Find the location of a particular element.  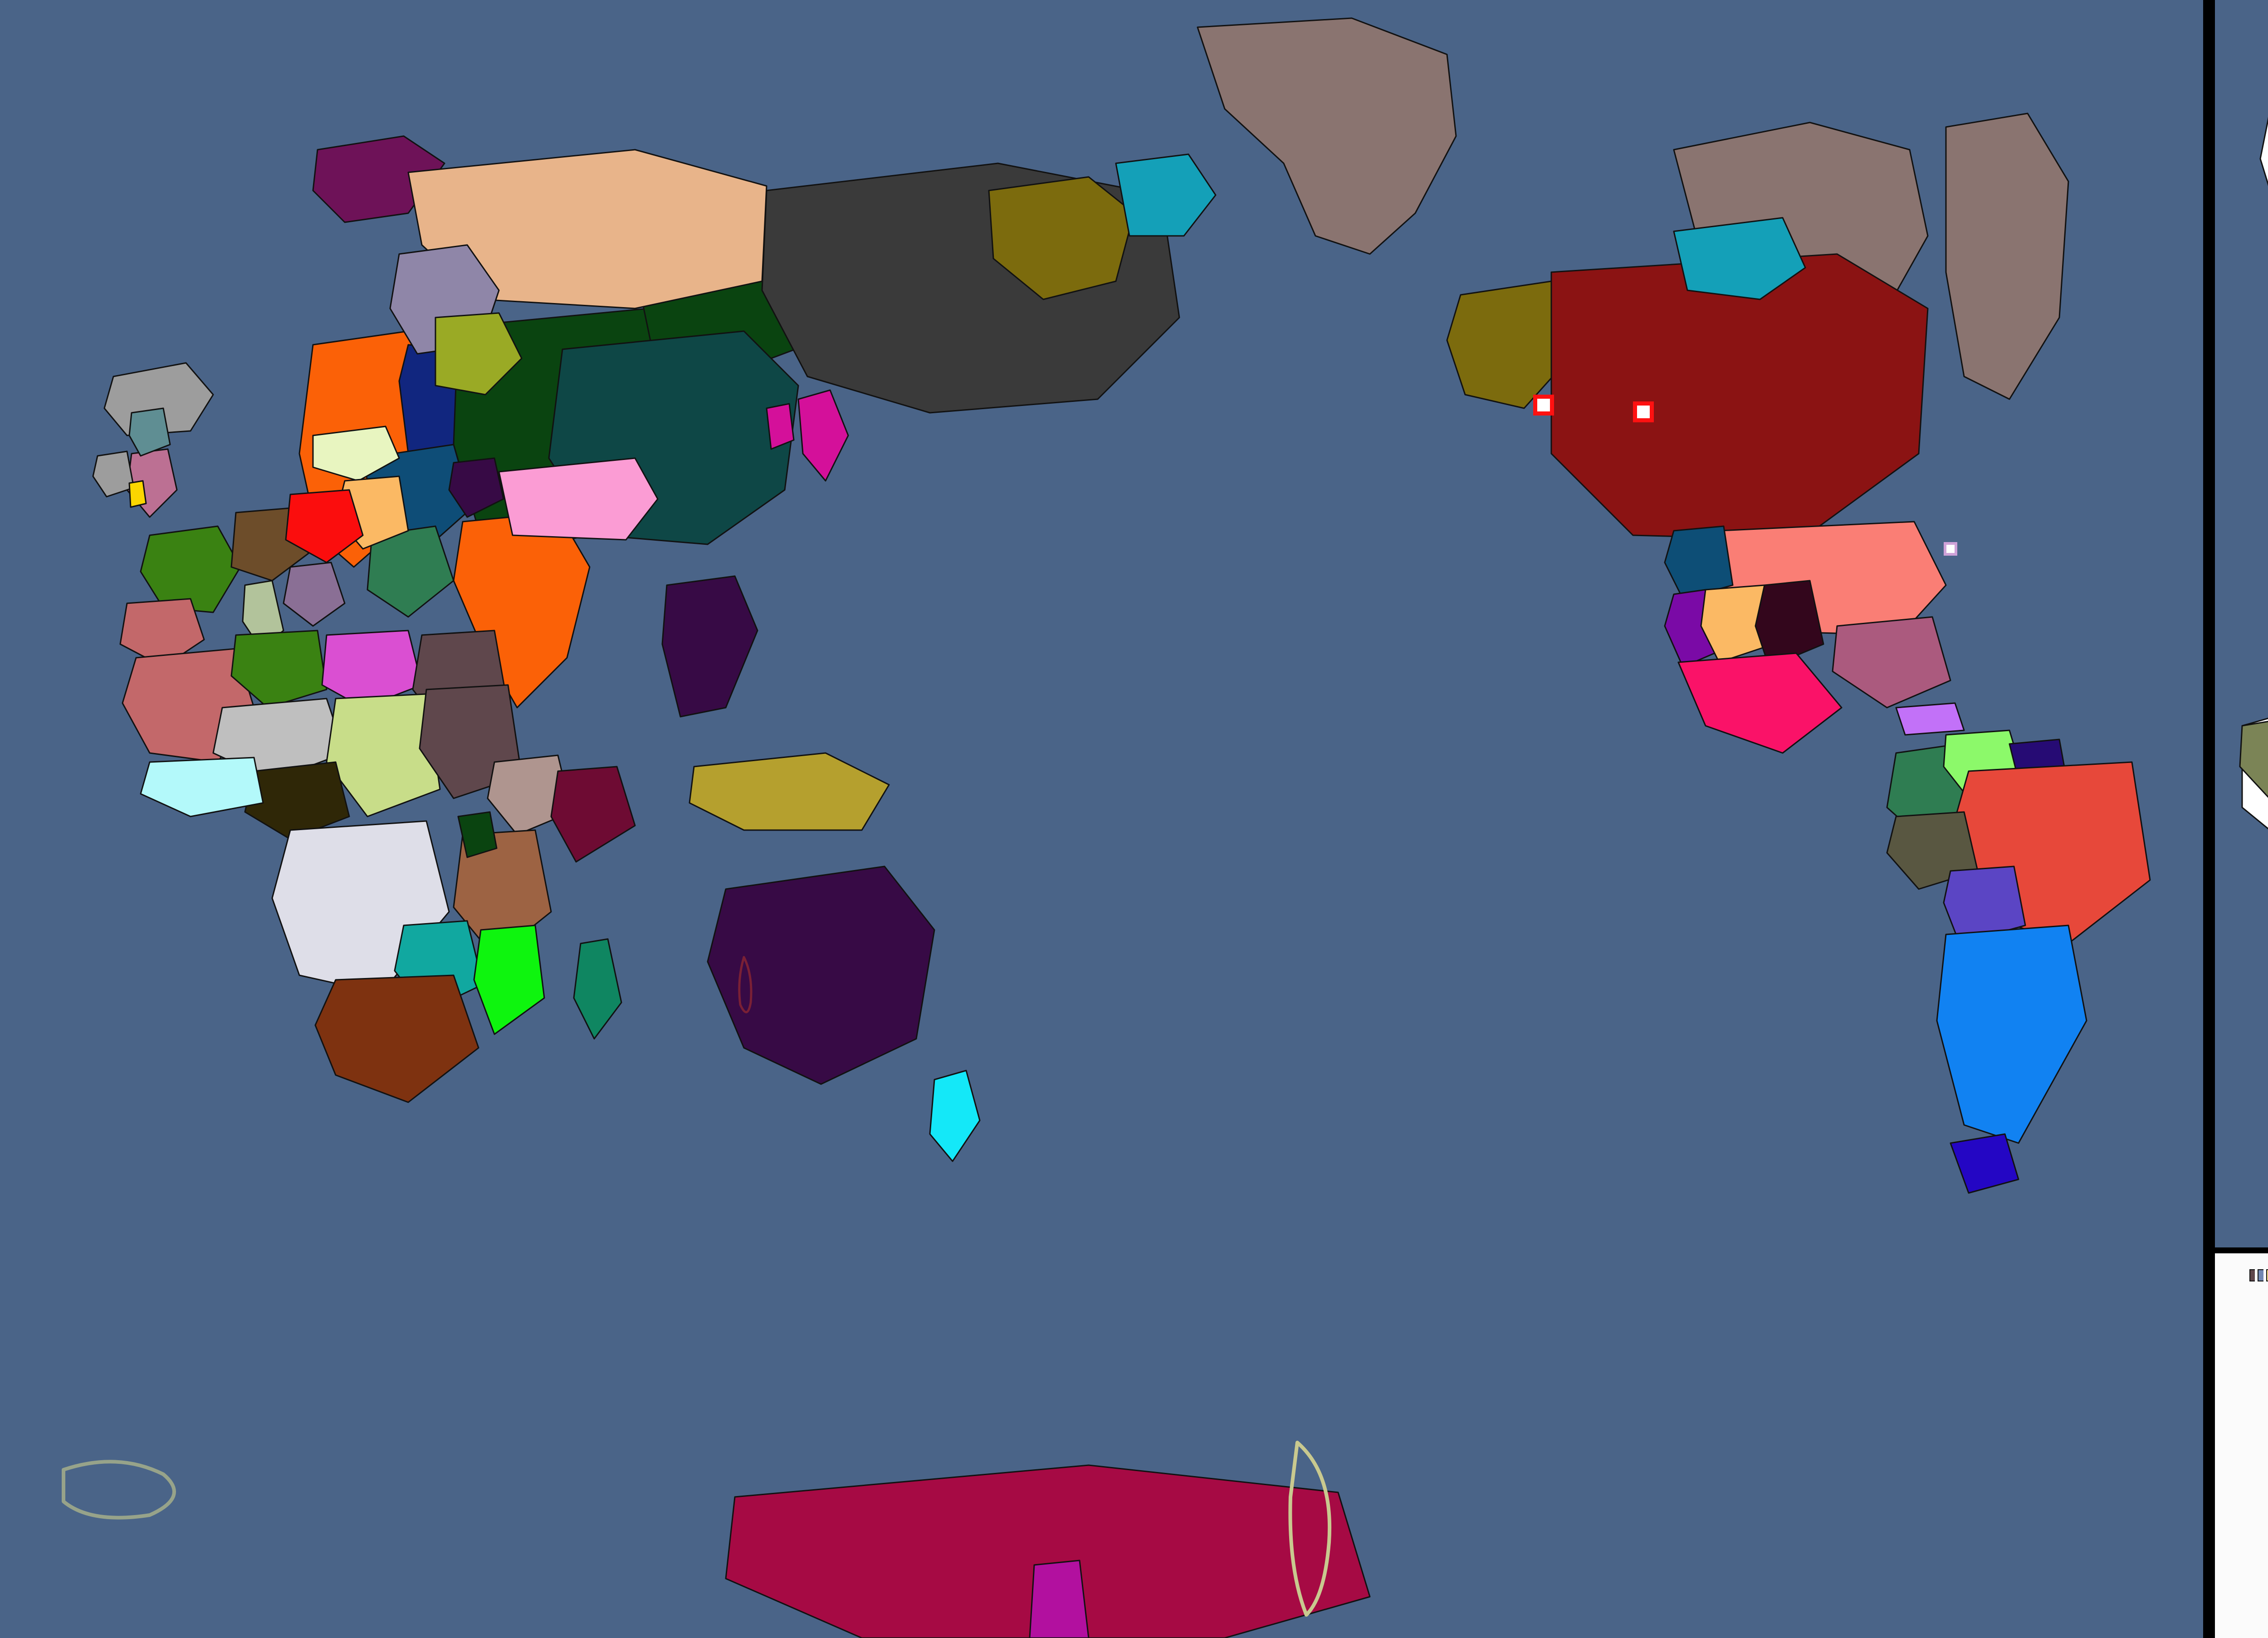

region-tibet is located at coordinates (578, 499).